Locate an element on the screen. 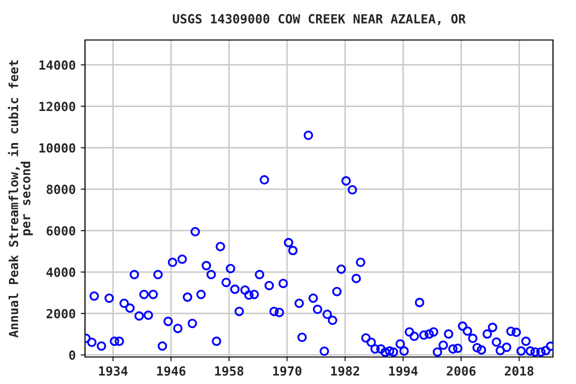 The width and height of the screenshot is (576, 384). y-tick-label: 10000 is located at coordinates (57, 148).